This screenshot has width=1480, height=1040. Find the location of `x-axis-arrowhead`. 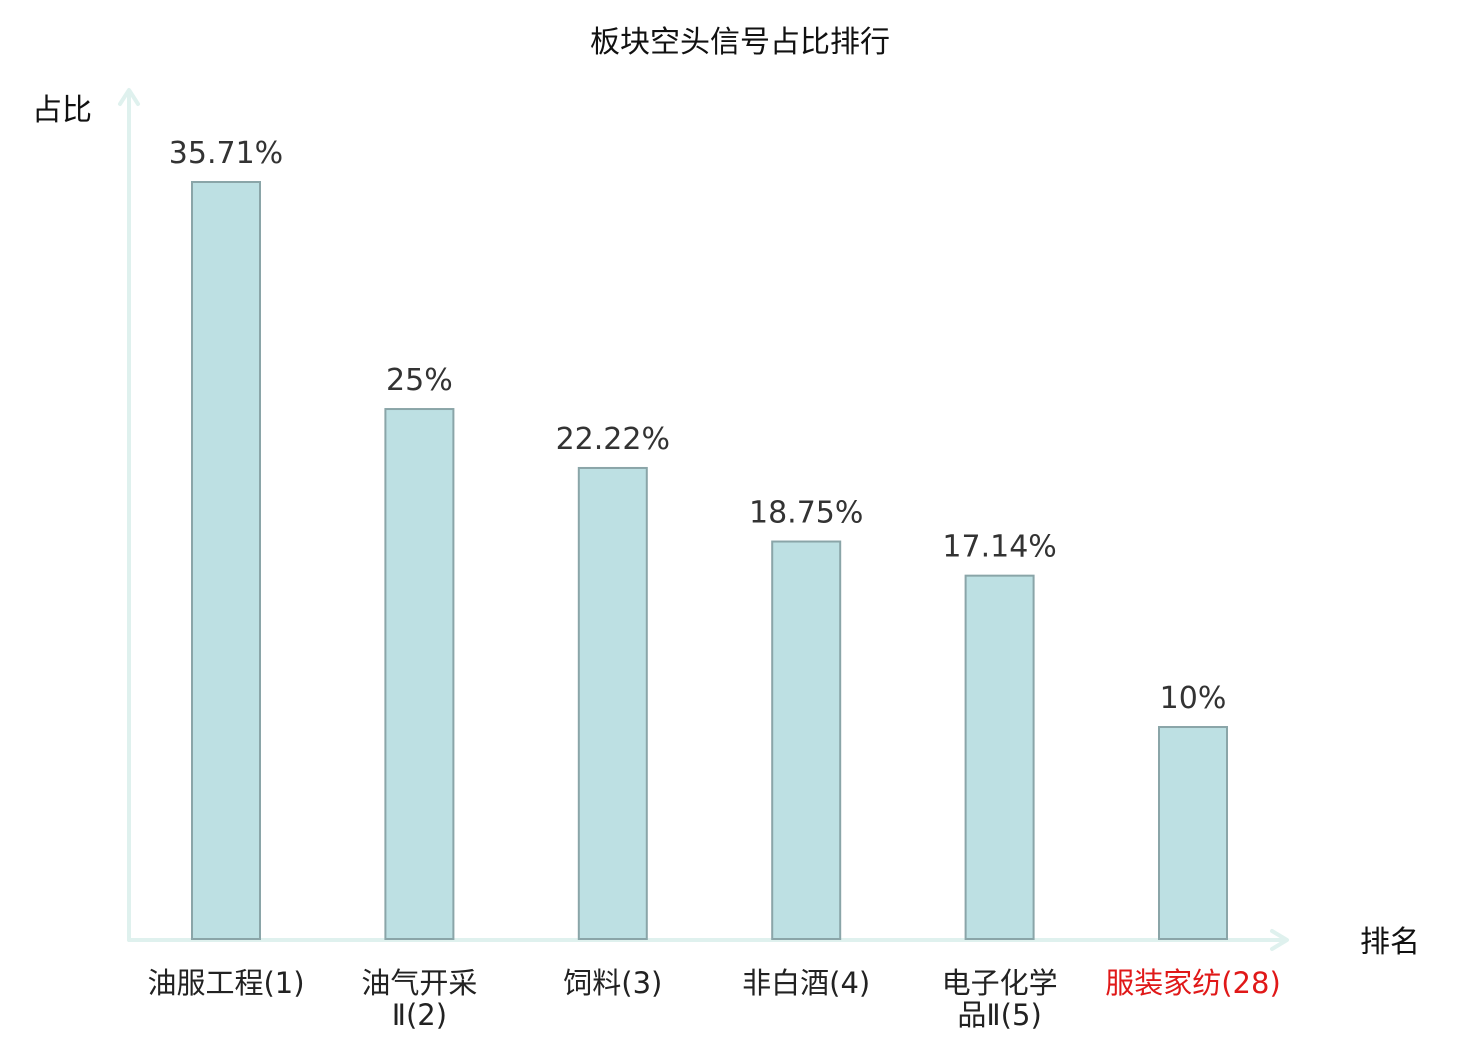

x-axis-arrowhead is located at coordinates (1279, 940).